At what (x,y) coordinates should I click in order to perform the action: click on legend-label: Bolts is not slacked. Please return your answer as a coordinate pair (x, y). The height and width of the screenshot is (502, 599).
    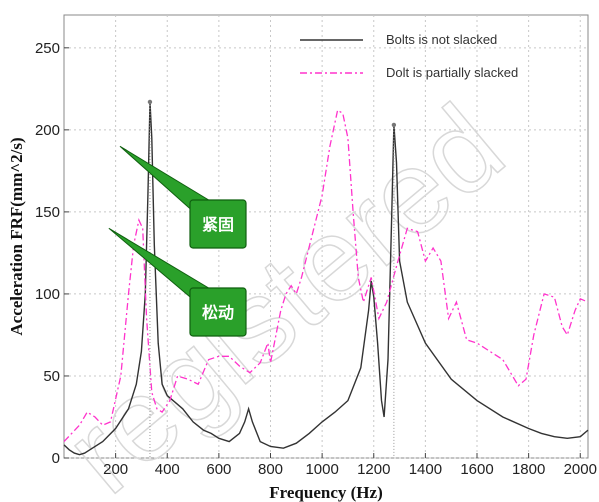
    Looking at the image, I should click on (441, 39).